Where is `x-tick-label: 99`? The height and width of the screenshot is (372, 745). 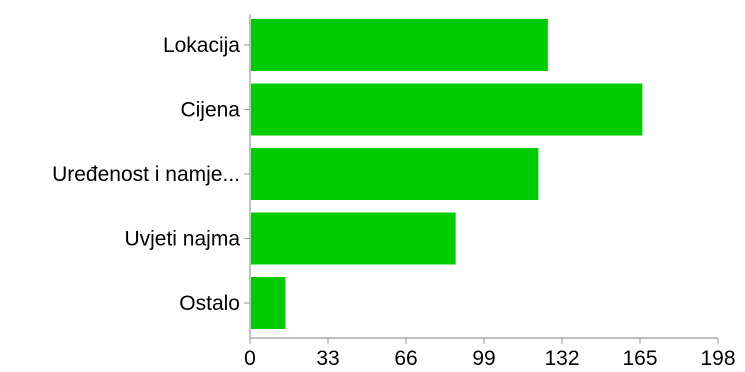 x-tick-label: 99 is located at coordinates (483, 358).